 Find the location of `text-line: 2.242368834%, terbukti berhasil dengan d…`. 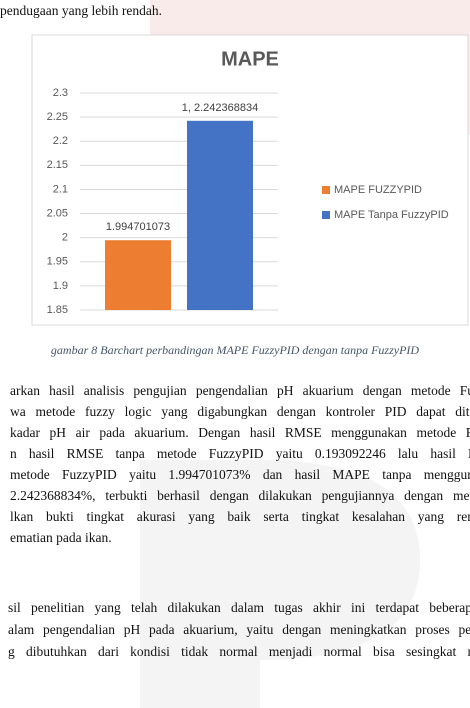

text-line: 2.242368834%, terbukti berhasil dengan d… is located at coordinates (240, 495).